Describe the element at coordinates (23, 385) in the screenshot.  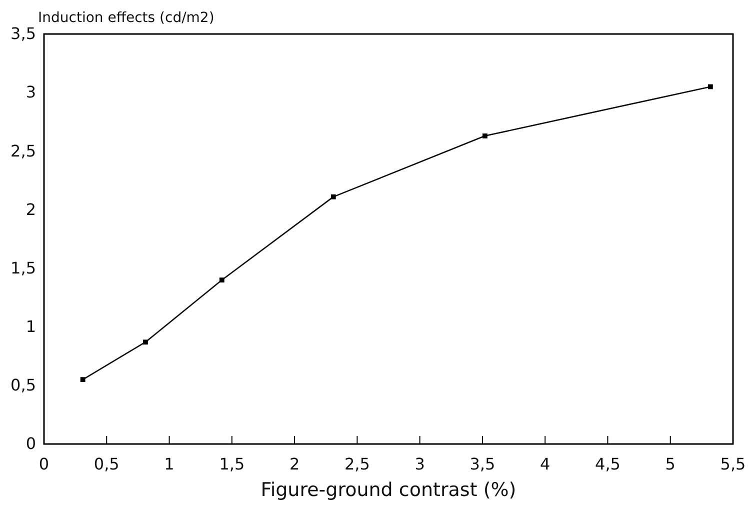
I see `y-tick-label: 0,5` at that location.